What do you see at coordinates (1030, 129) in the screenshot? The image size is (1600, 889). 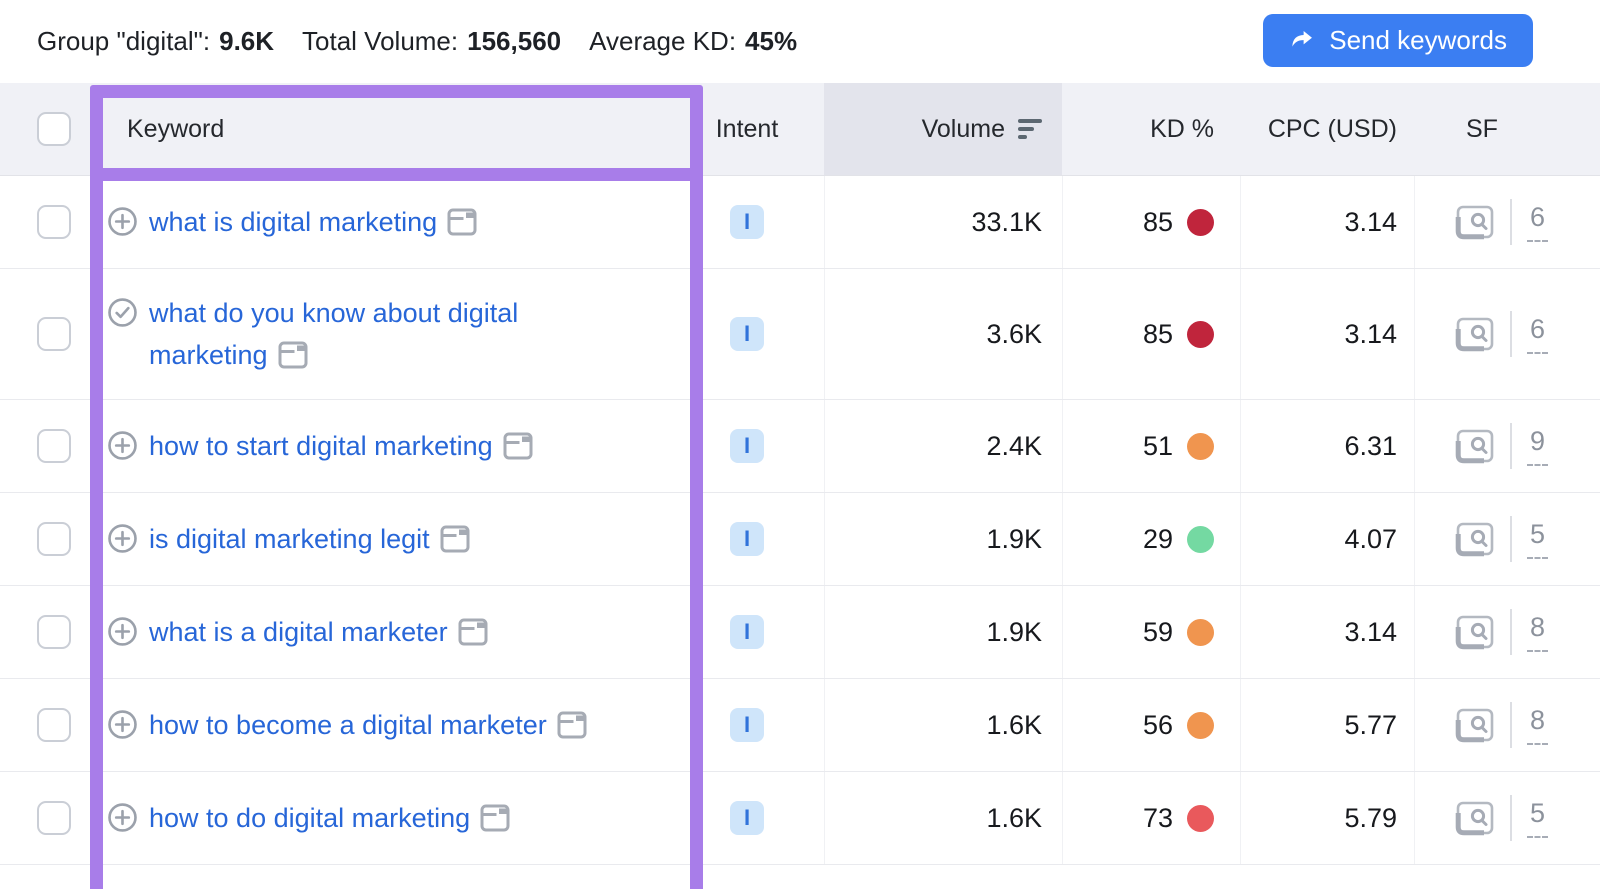 I see `sort-descending-icon` at bounding box center [1030, 129].